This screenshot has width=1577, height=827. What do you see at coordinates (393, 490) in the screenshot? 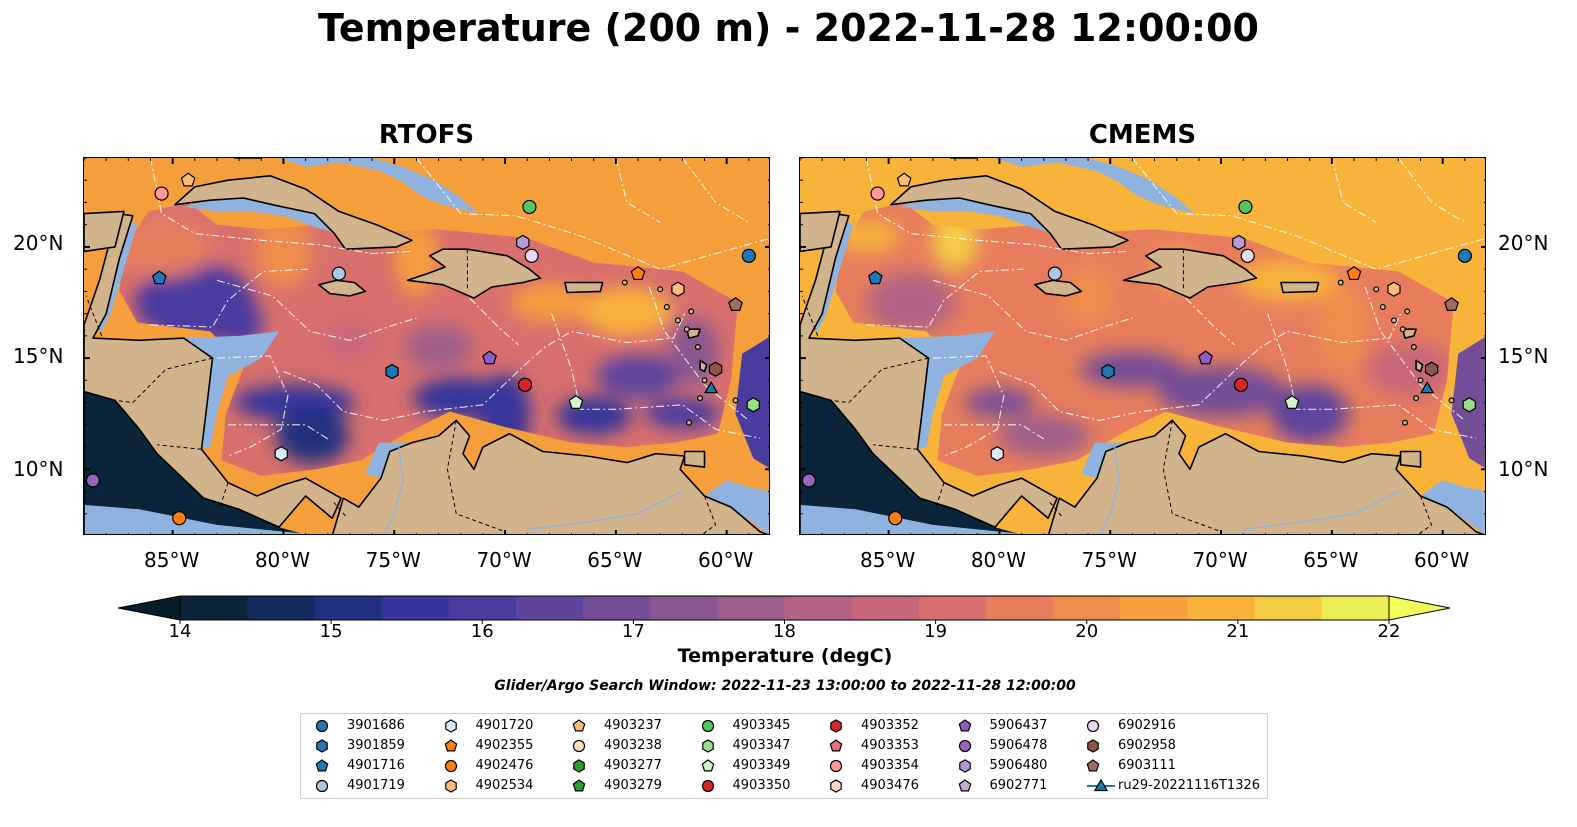
I see `river` at bounding box center [393, 490].